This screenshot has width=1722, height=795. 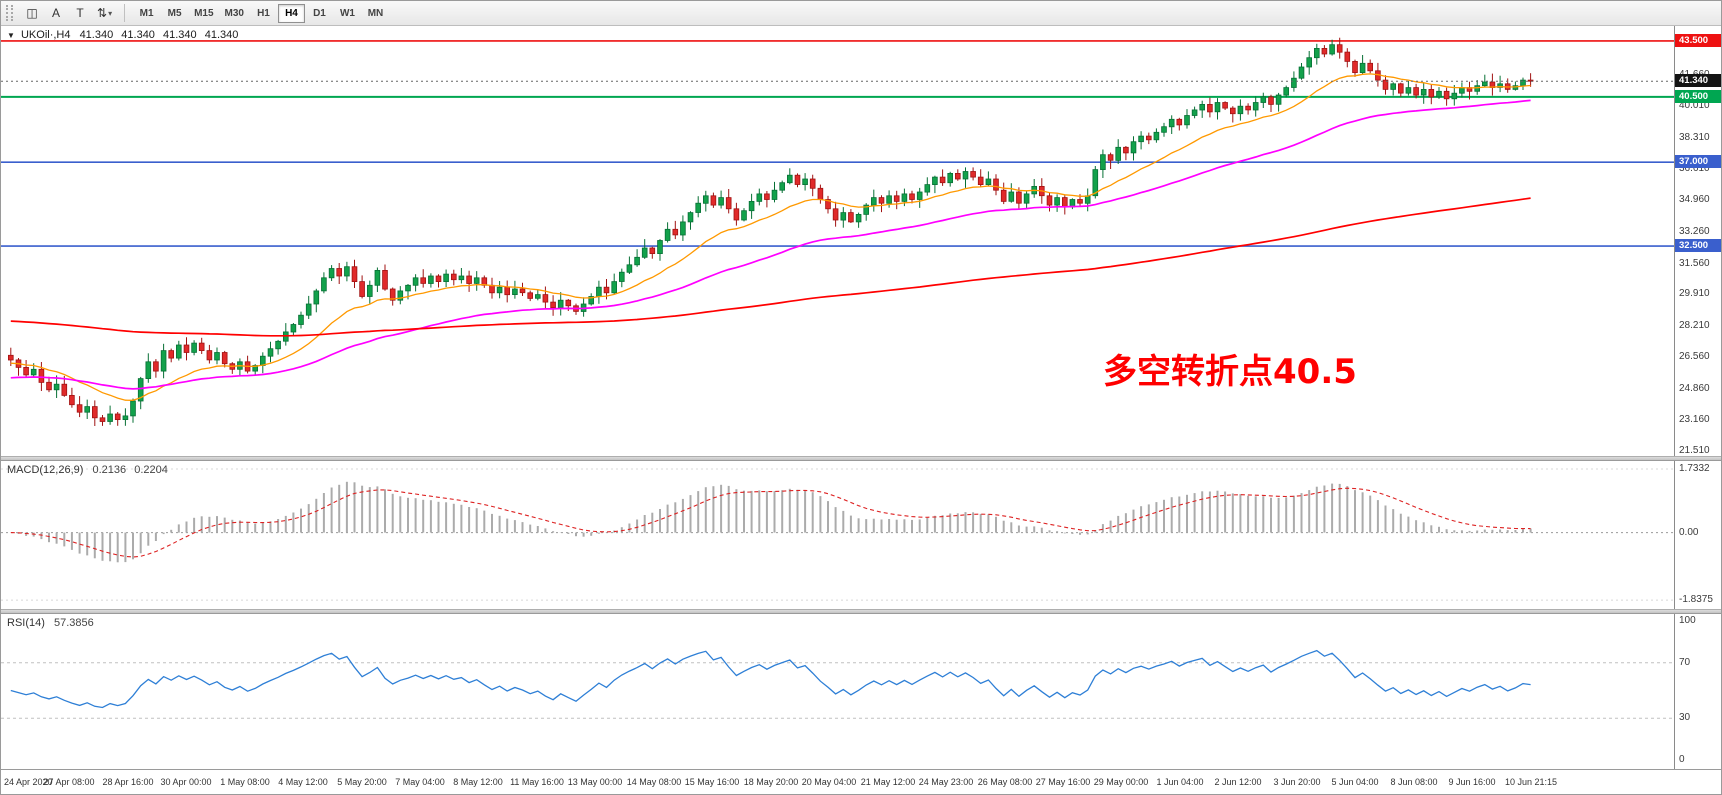 I want to click on price-level-badge: 41.340, so click(x=1698, y=81).